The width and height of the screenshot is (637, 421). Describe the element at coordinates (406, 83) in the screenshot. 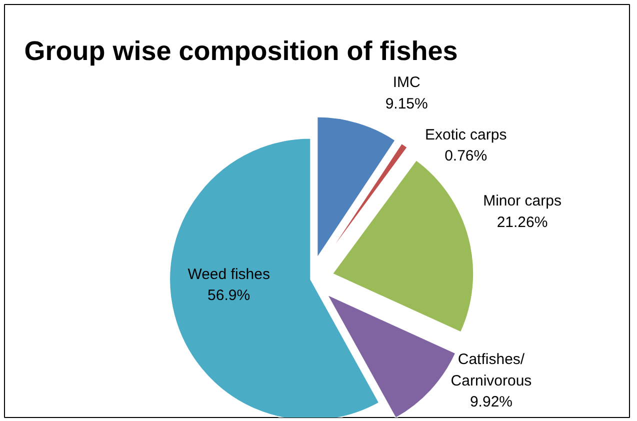

I see `slice-label: IMC` at that location.